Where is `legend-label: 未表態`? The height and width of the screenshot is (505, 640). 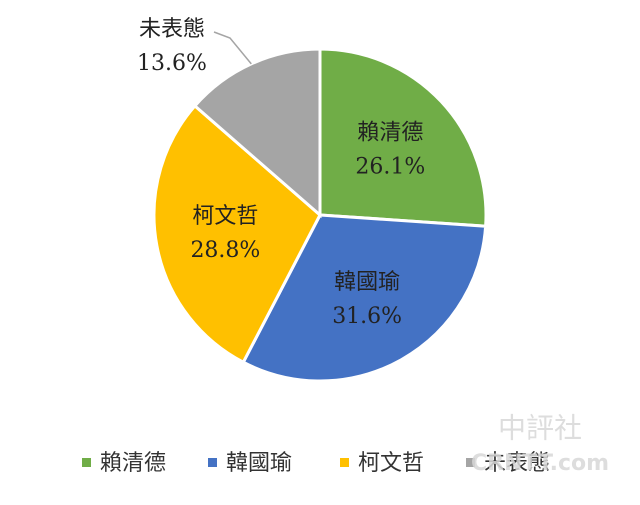 legend-label: 未表態 is located at coordinates (517, 463).